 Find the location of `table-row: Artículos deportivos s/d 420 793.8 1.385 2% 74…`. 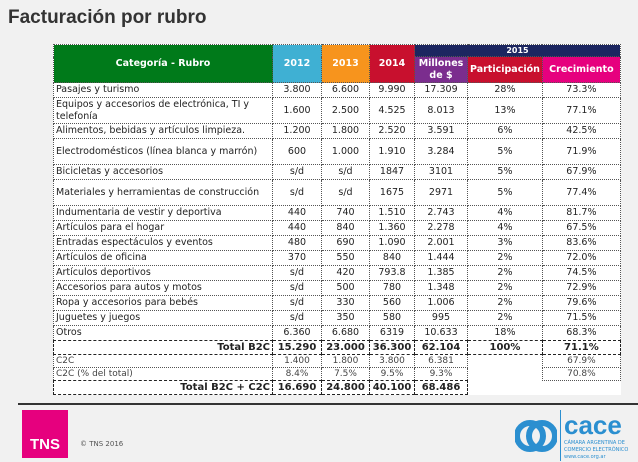

table-row: Artículos deportivos s/d 420 793.8 1.385 2% 74… is located at coordinates (337, 273).